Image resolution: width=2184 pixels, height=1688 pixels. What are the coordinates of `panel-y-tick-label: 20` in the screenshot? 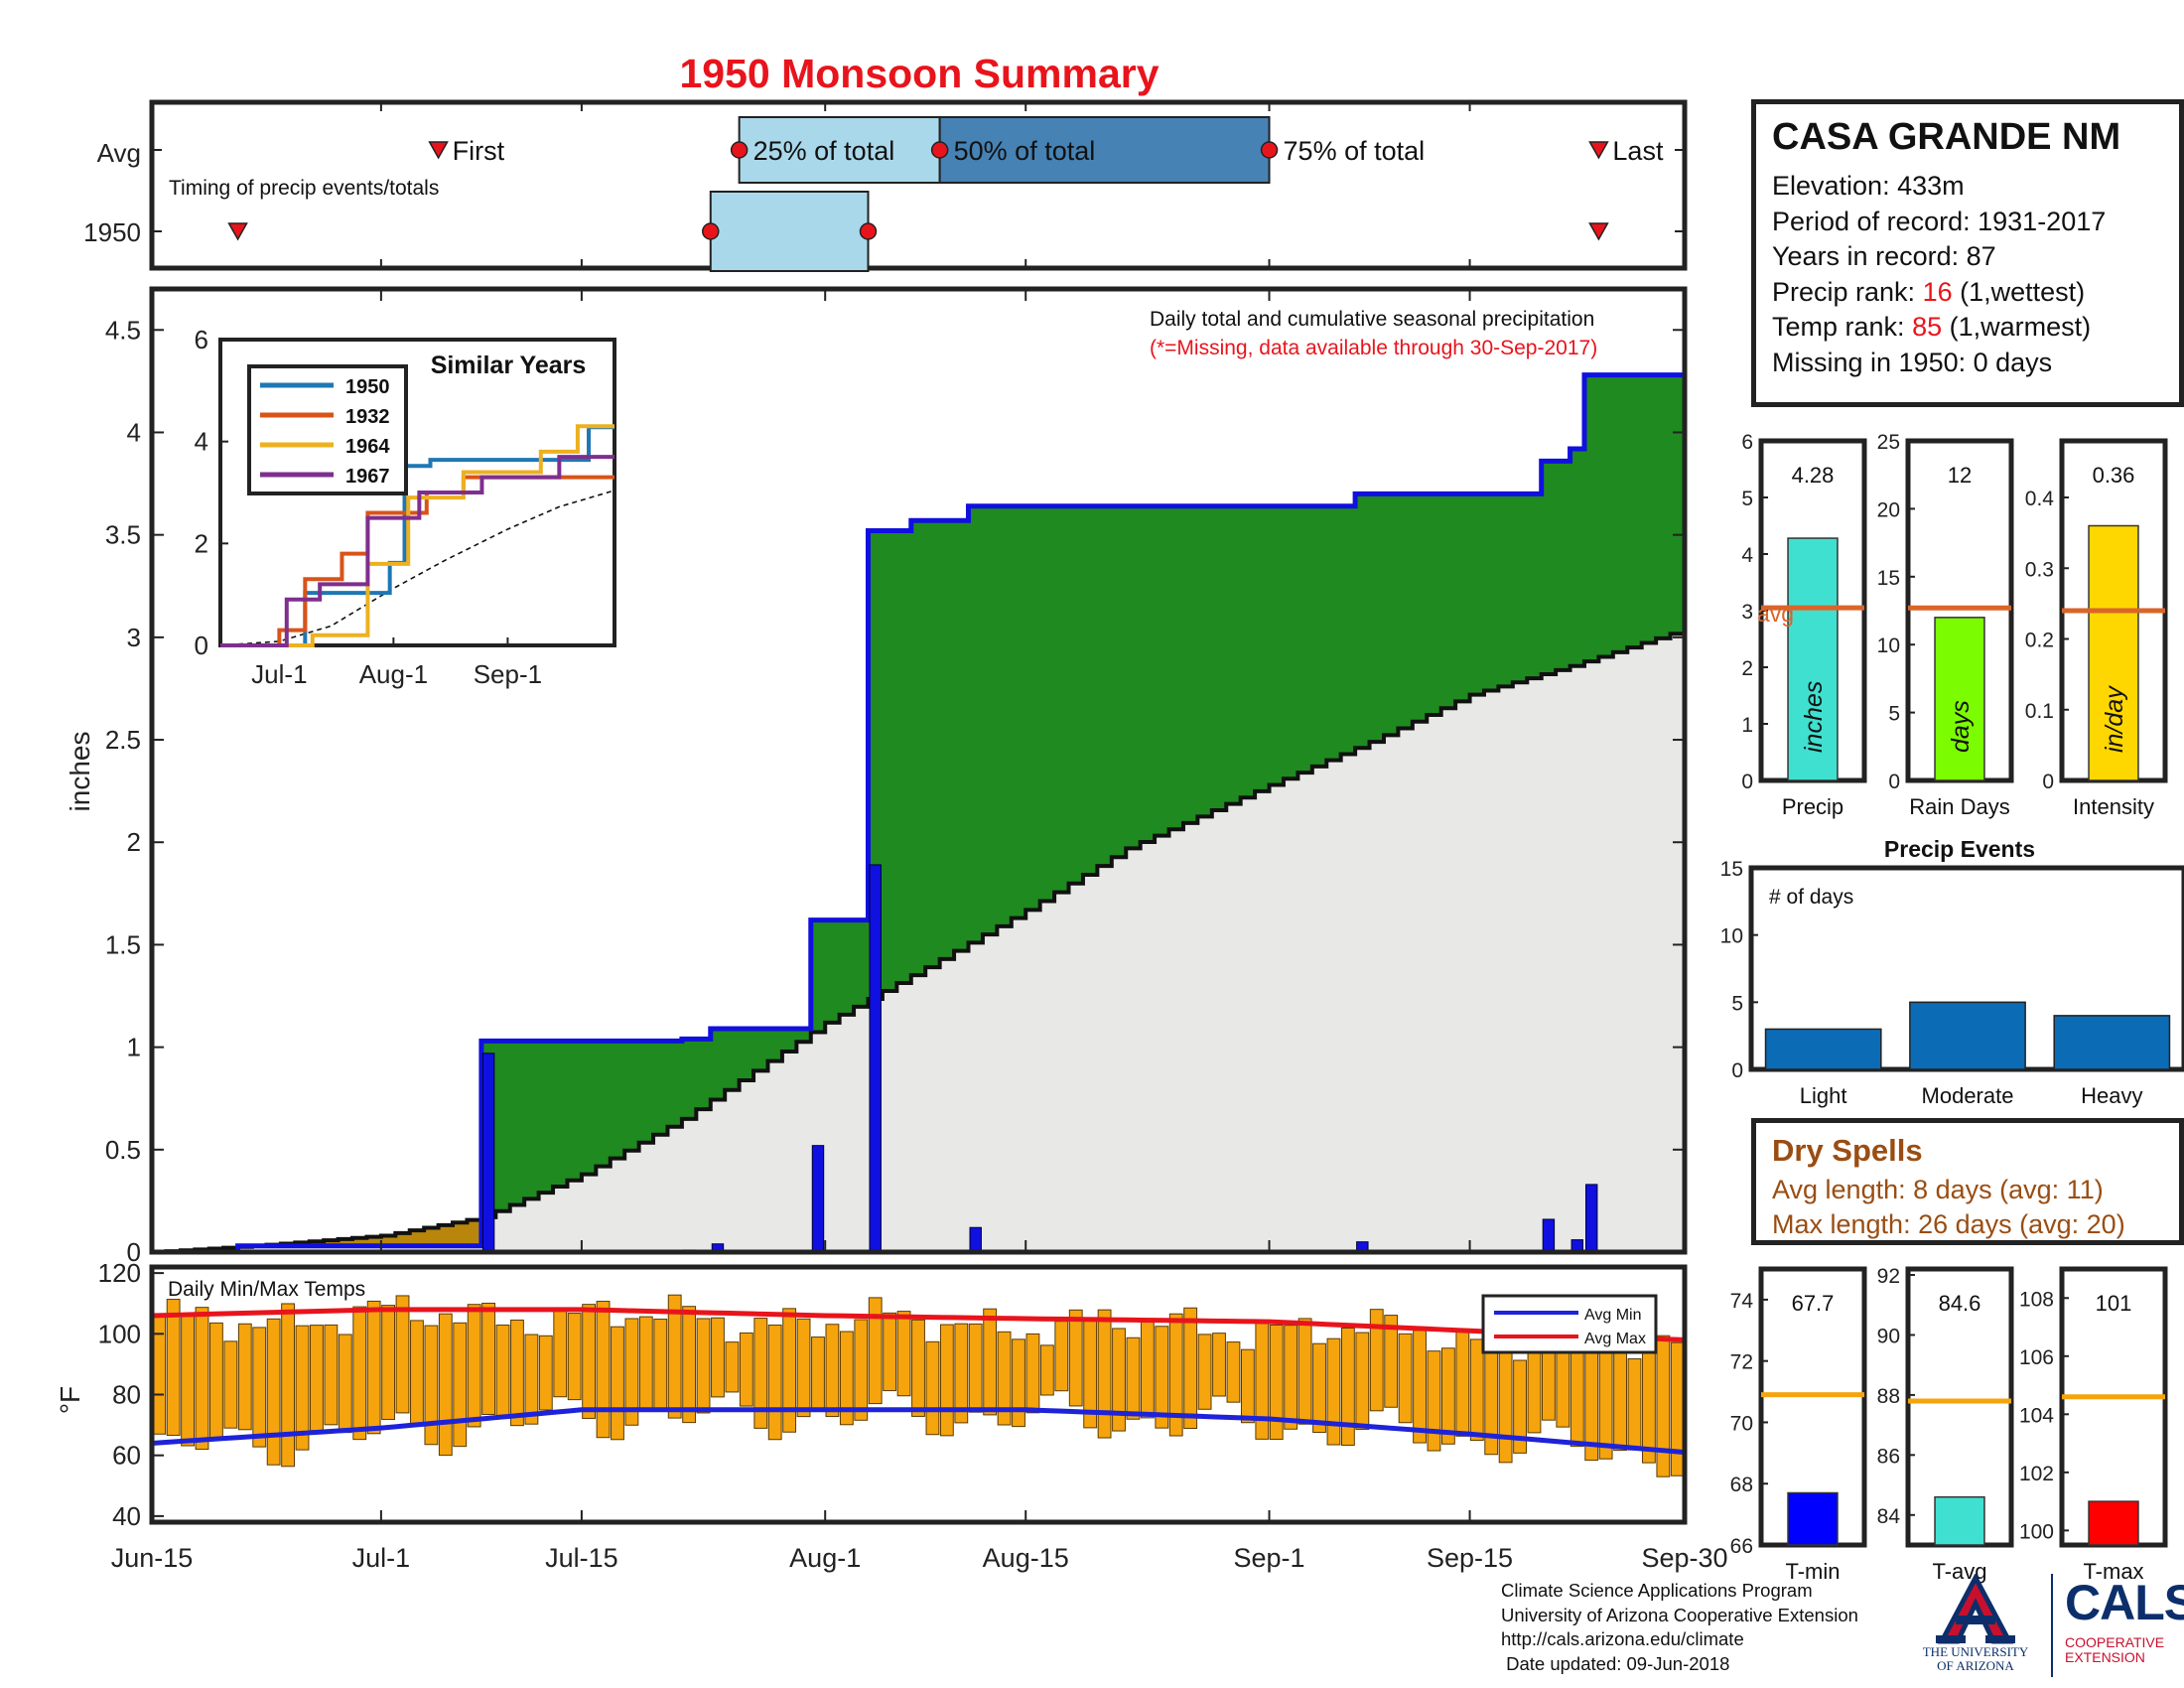 It's located at (1888, 510).